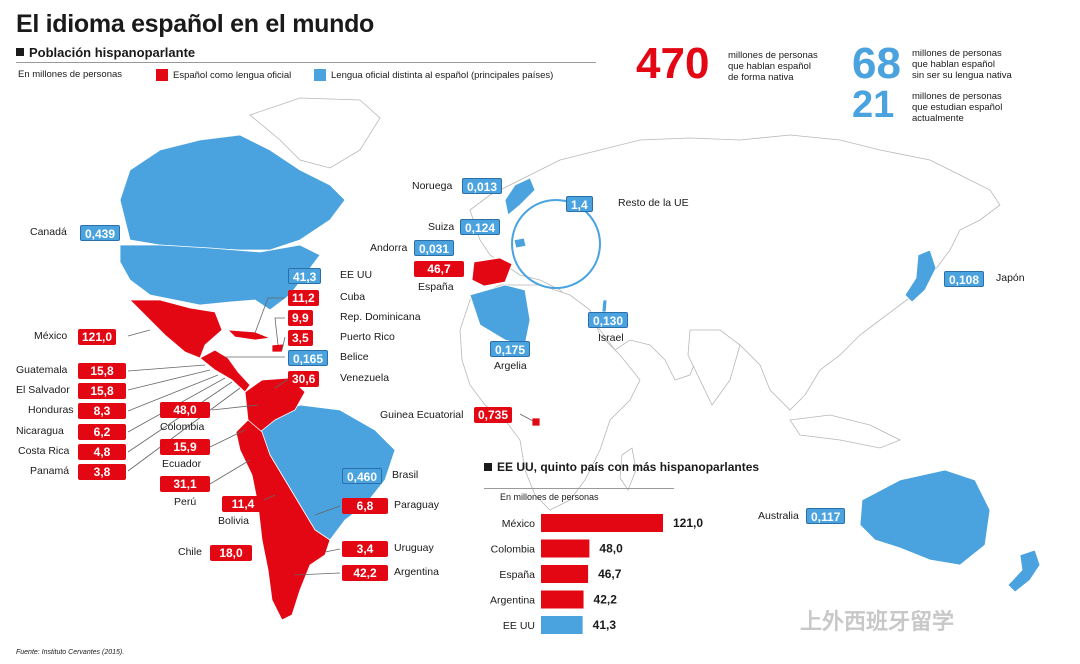 The height and width of the screenshot is (664, 1080). What do you see at coordinates (769, 66) in the screenshot?
I see `stat-native-line2: que hablan español` at bounding box center [769, 66].